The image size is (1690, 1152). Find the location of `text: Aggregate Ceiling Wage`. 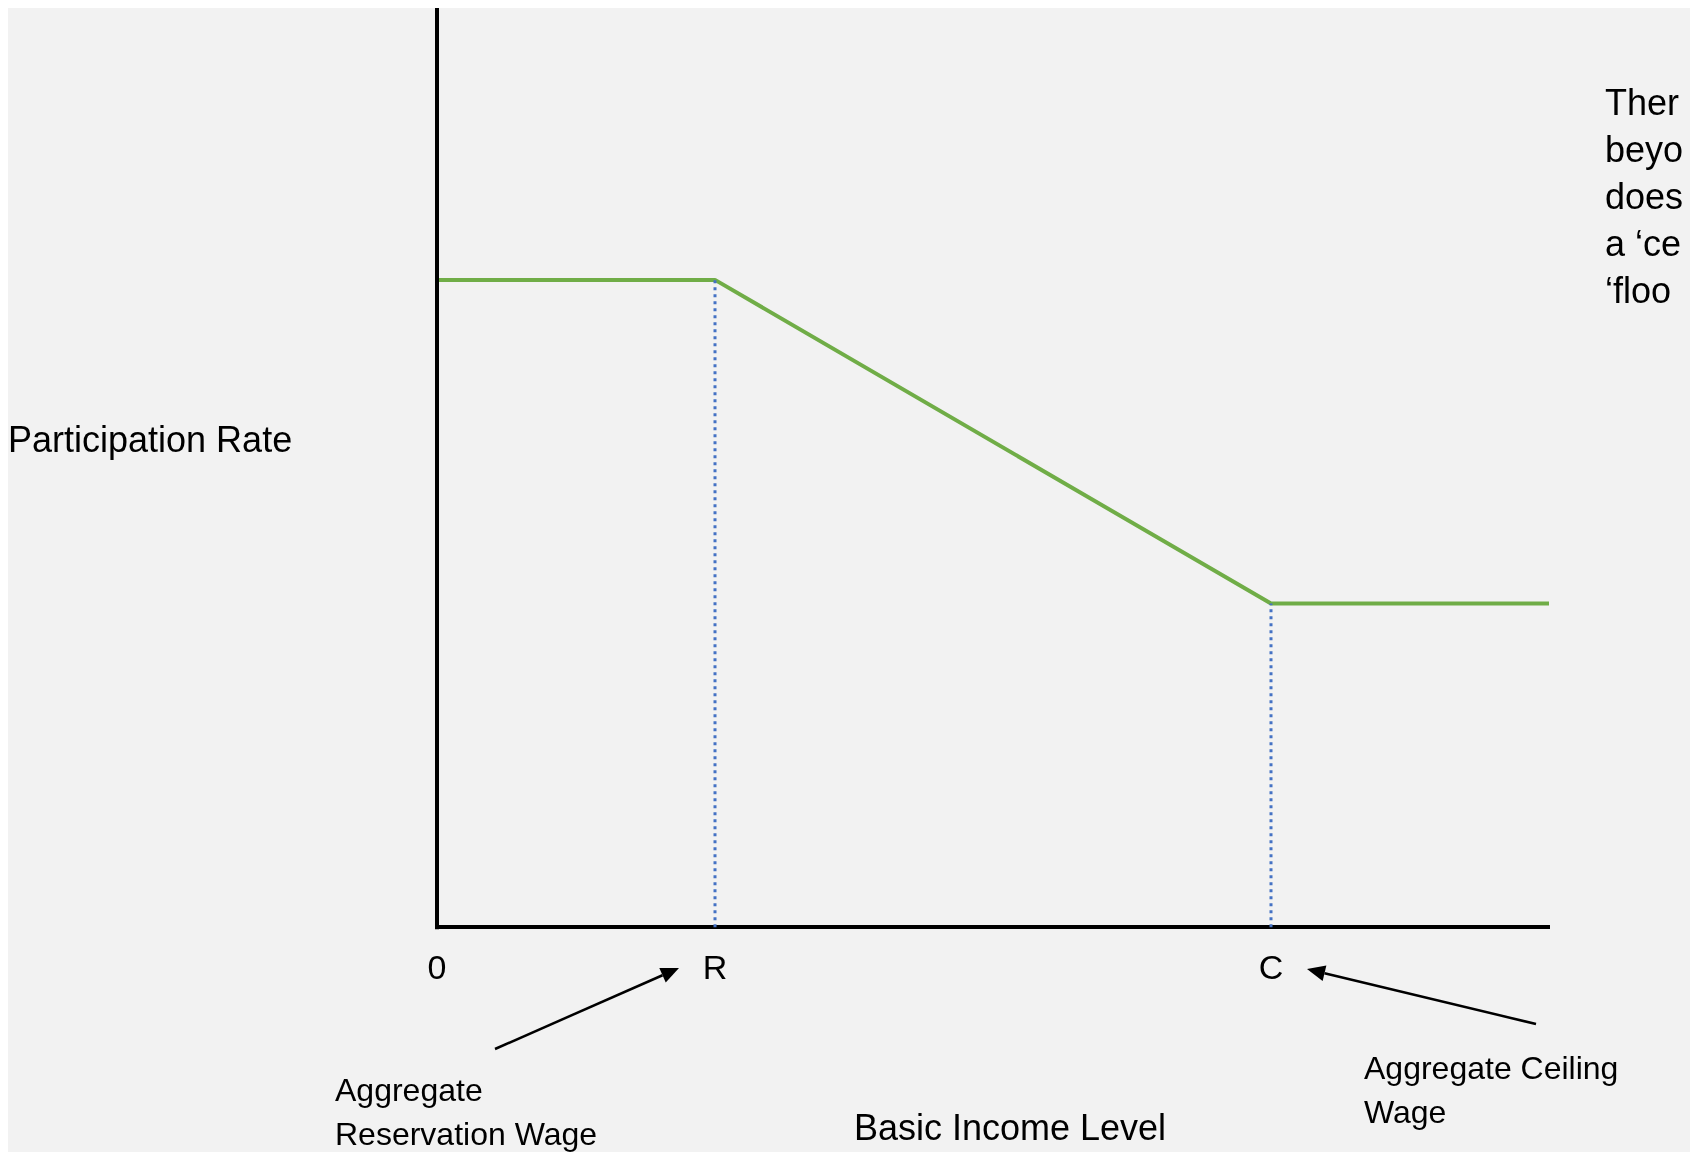

text: Aggregate Ceiling Wage is located at coordinates (1491, 1090).